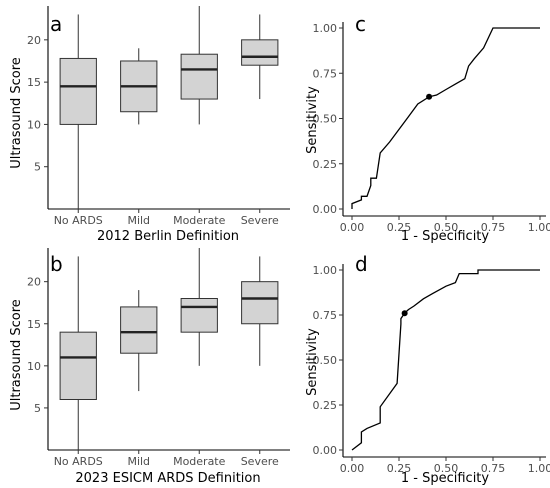  What do you see at coordinates (167, 478) in the screenshot?
I see `panel-b-xlabel: 2023 ESICM ARDS Definition` at bounding box center [167, 478].